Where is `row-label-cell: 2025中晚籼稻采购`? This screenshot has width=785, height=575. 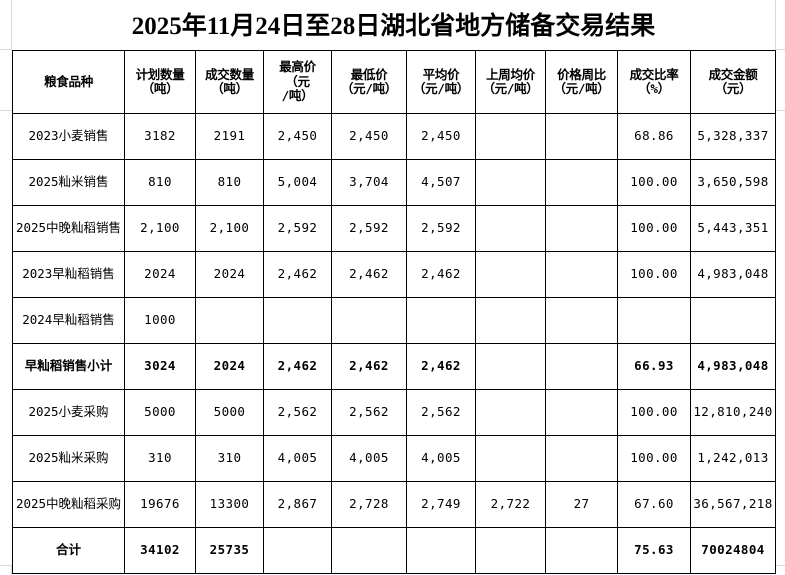
row-label-cell: 2025中晚籼稻采购 is located at coordinates (68, 504).